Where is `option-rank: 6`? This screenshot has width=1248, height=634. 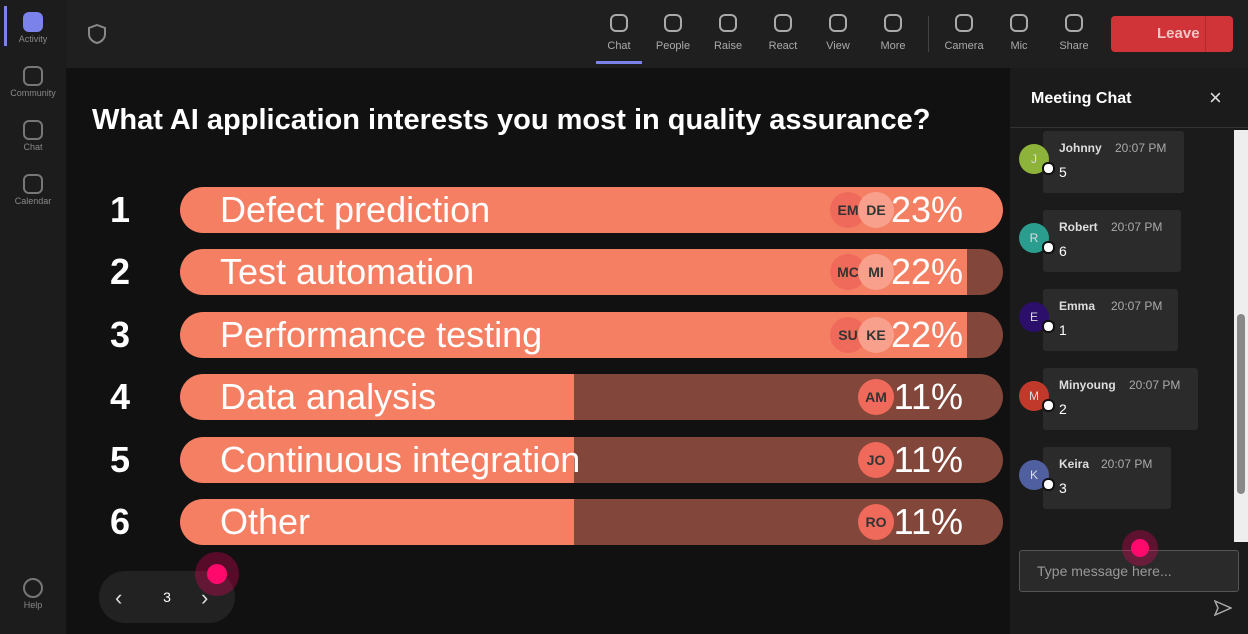 option-rank: 6 is located at coordinates (120, 521).